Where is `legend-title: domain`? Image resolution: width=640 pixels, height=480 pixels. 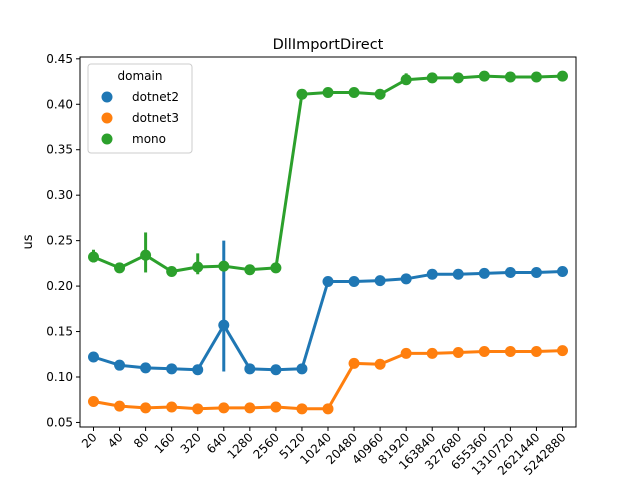 legend-title: domain is located at coordinates (140, 76).